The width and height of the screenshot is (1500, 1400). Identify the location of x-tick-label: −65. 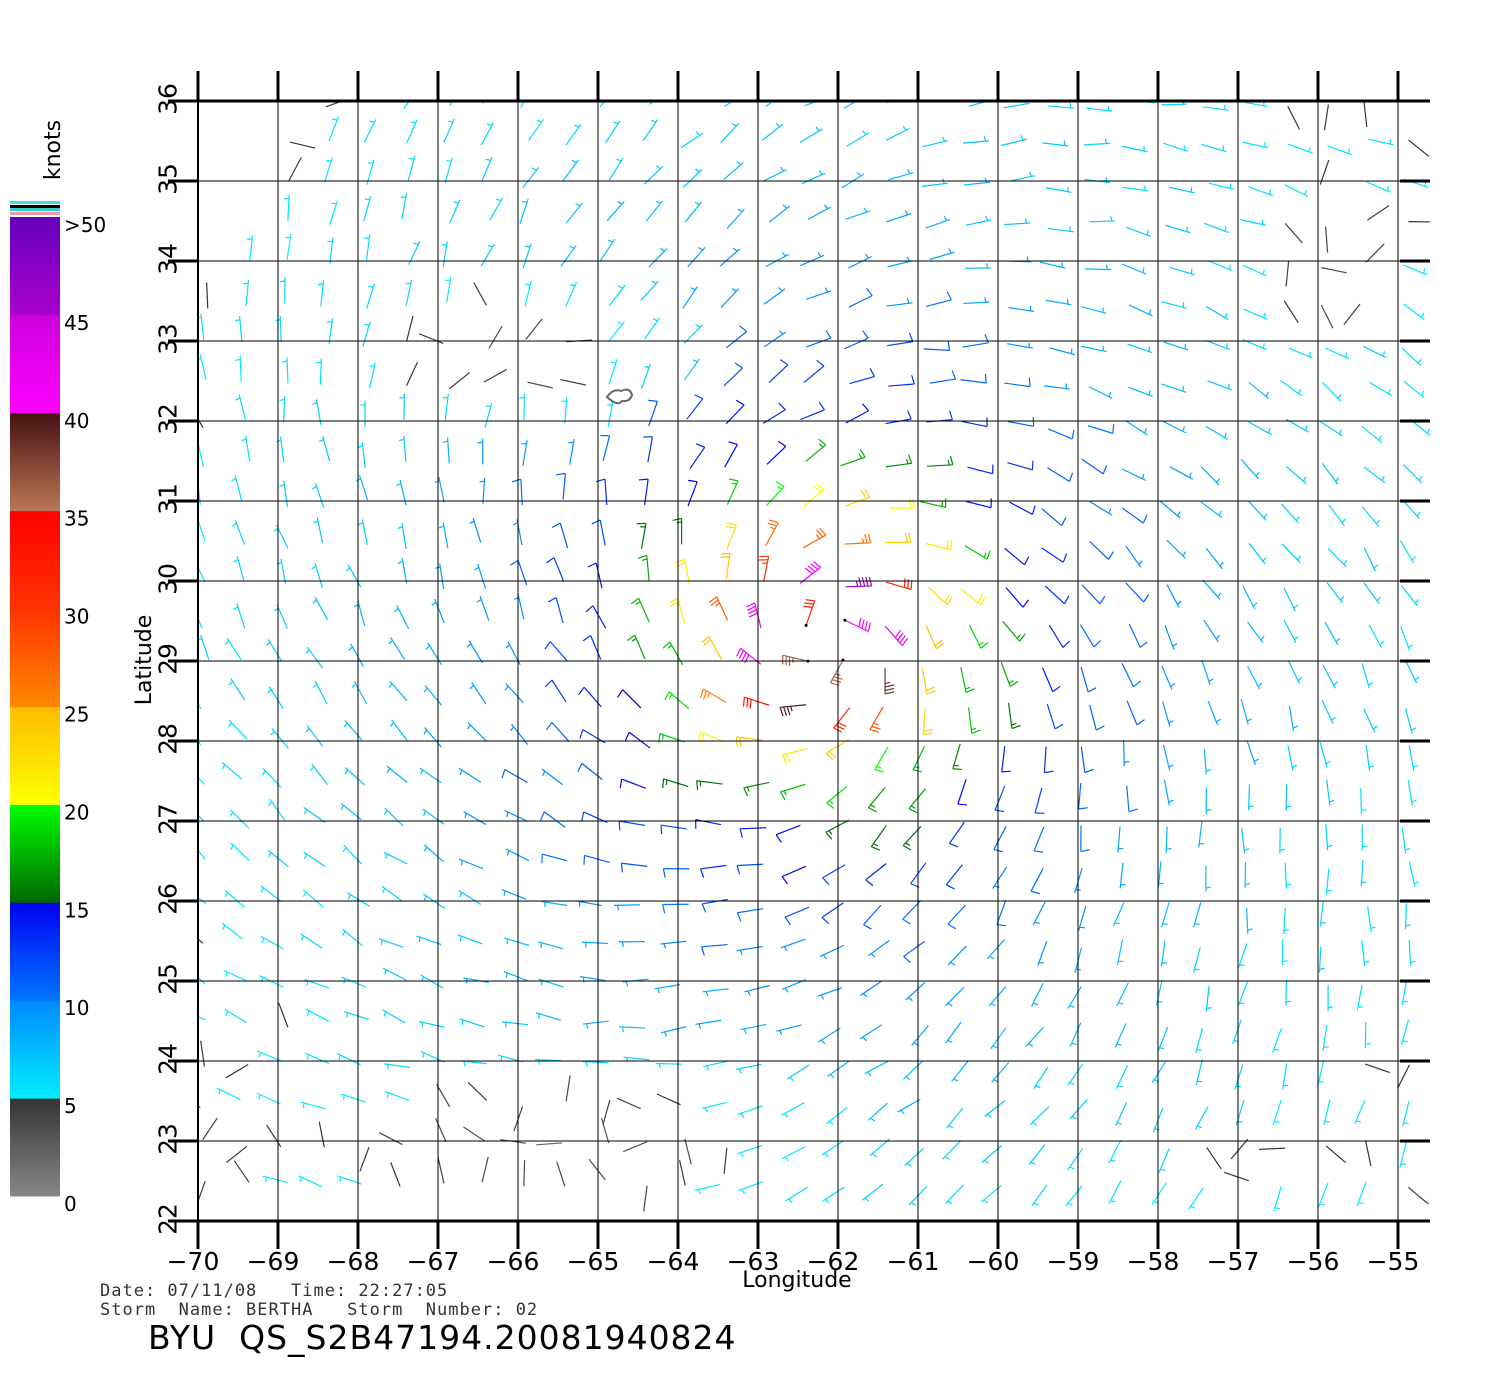
(593, 1261).